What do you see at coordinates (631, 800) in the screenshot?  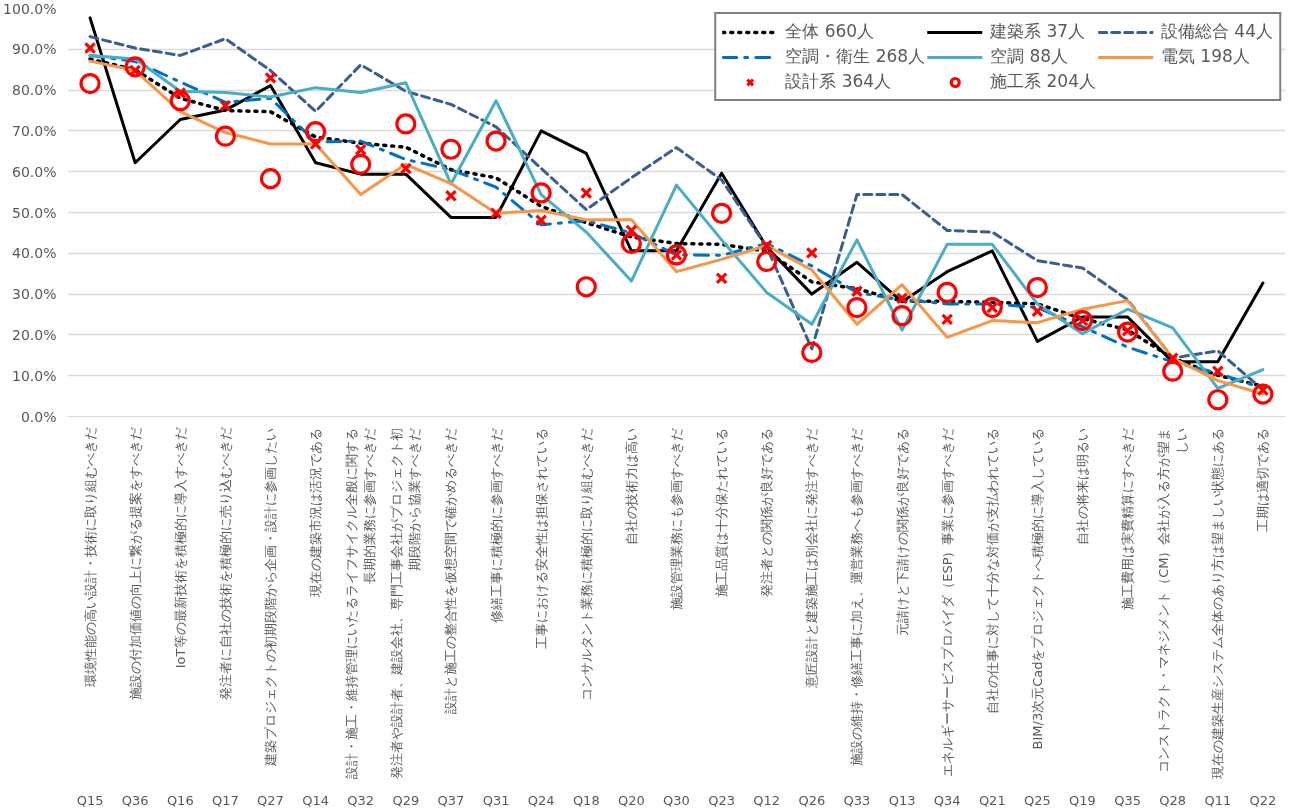 I see `text: Q20` at bounding box center [631, 800].